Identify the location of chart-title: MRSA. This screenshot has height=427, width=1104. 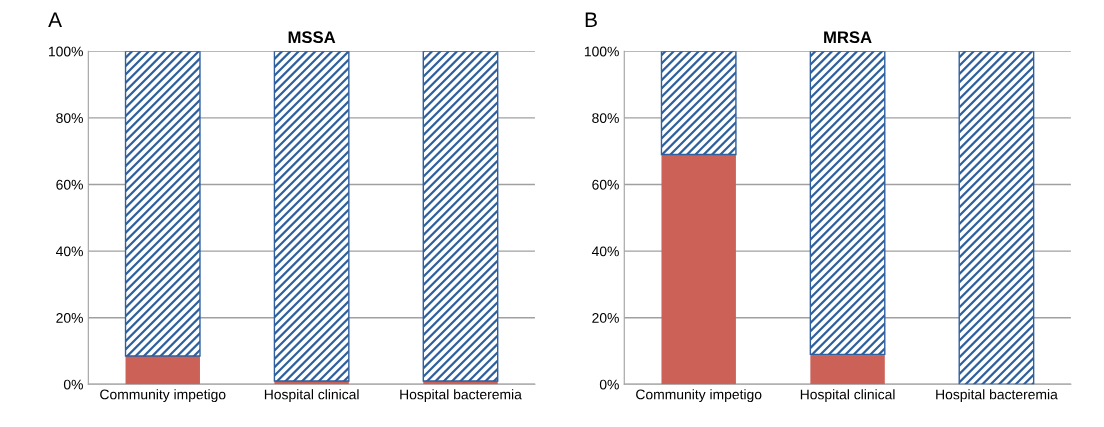
(848, 37).